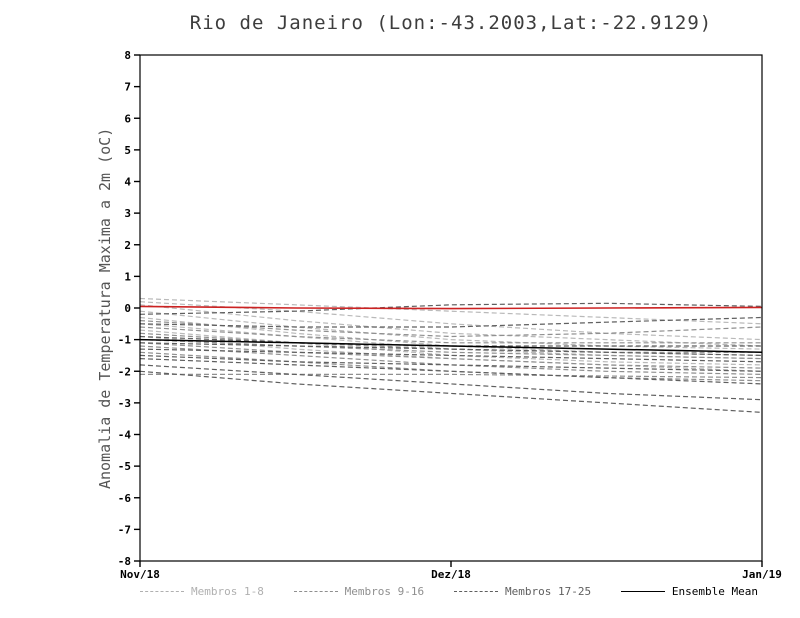 The height and width of the screenshot is (618, 800). What do you see at coordinates (127, 213) in the screenshot?
I see `y-tick-label: 3` at bounding box center [127, 213].